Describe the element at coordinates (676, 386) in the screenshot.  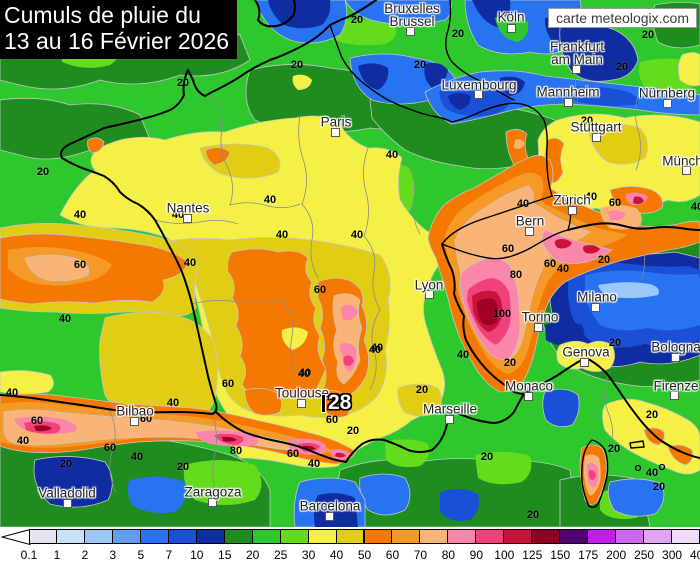
I see `city-label: Firenze` at that location.